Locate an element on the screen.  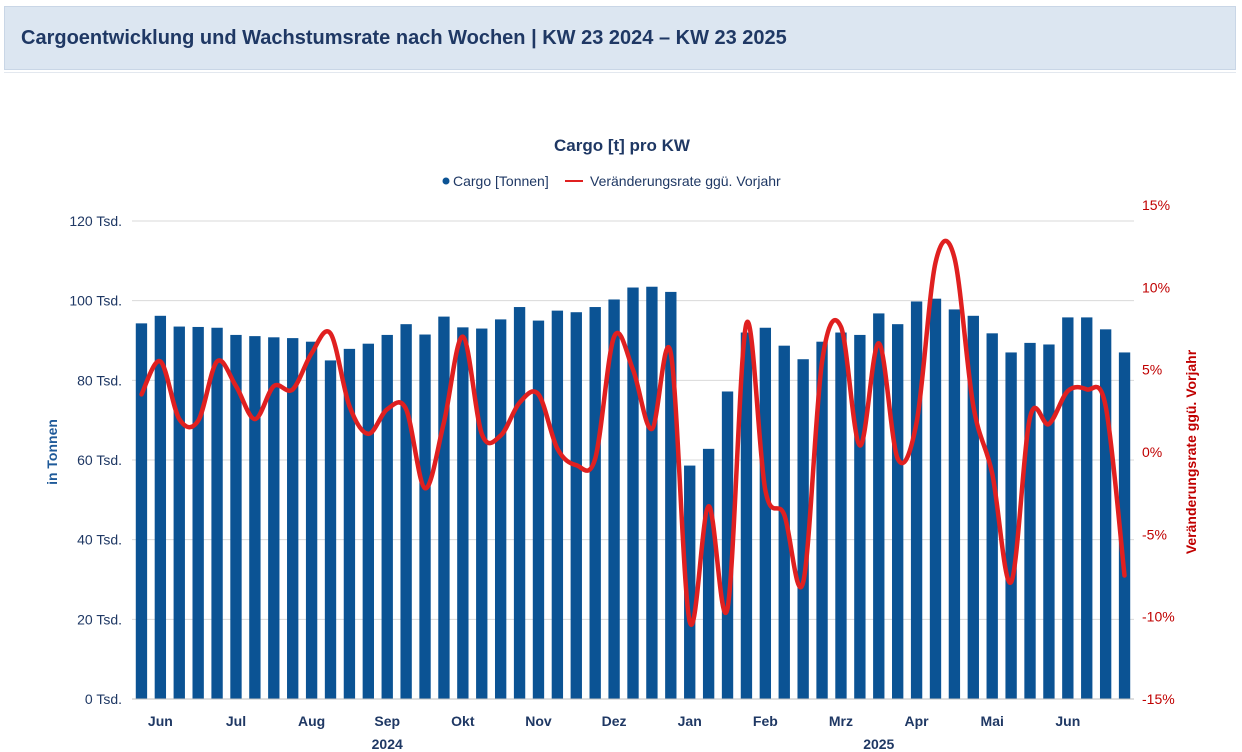
y-tick-label-left: 120 Tsd. is located at coordinates (95, 221).